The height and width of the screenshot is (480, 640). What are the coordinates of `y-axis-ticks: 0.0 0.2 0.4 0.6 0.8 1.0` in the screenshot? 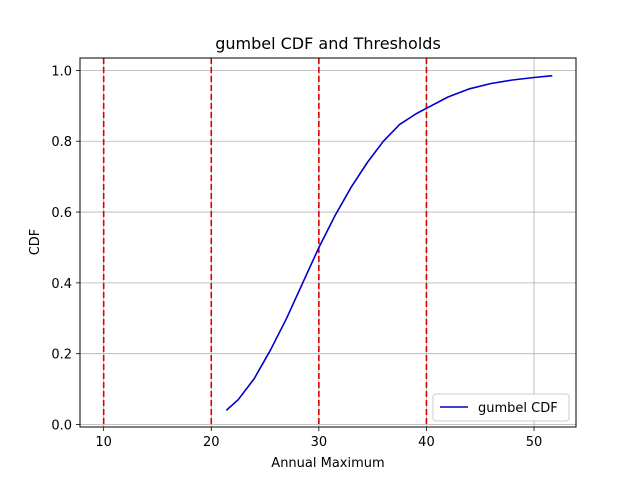 It's located at (65, 249).